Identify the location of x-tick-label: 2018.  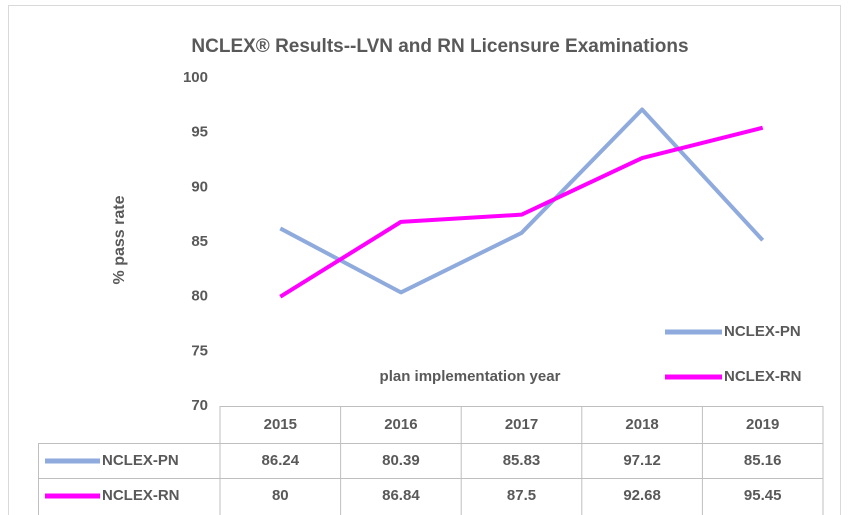
(641, 424).